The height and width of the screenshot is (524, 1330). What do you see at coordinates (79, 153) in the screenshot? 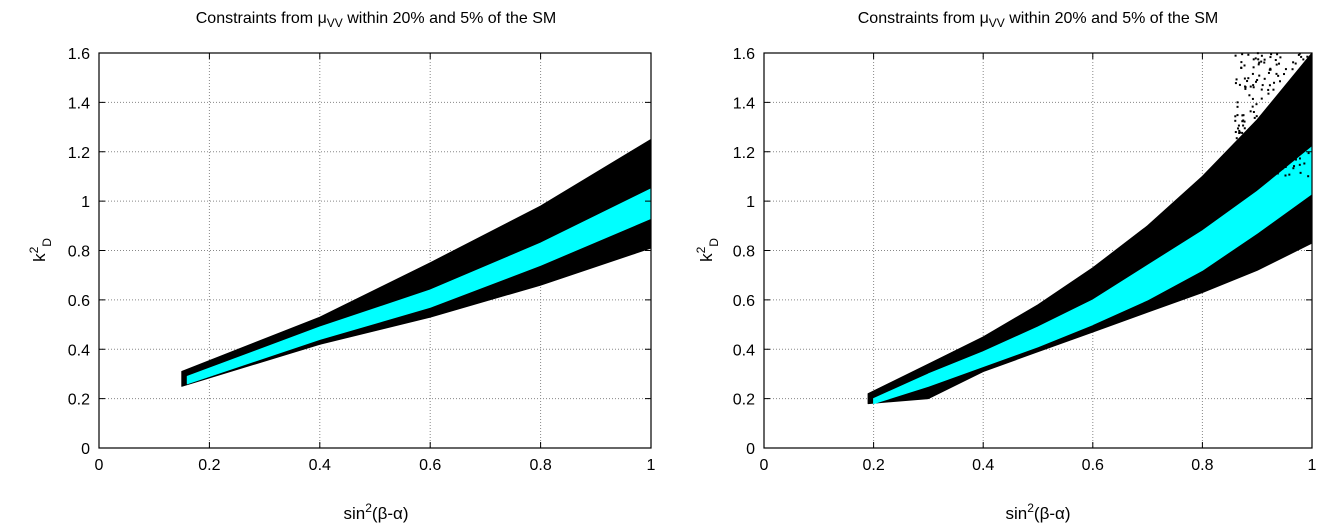
I see `y-tick-label: 1.2` at bounding box center [79, 153].